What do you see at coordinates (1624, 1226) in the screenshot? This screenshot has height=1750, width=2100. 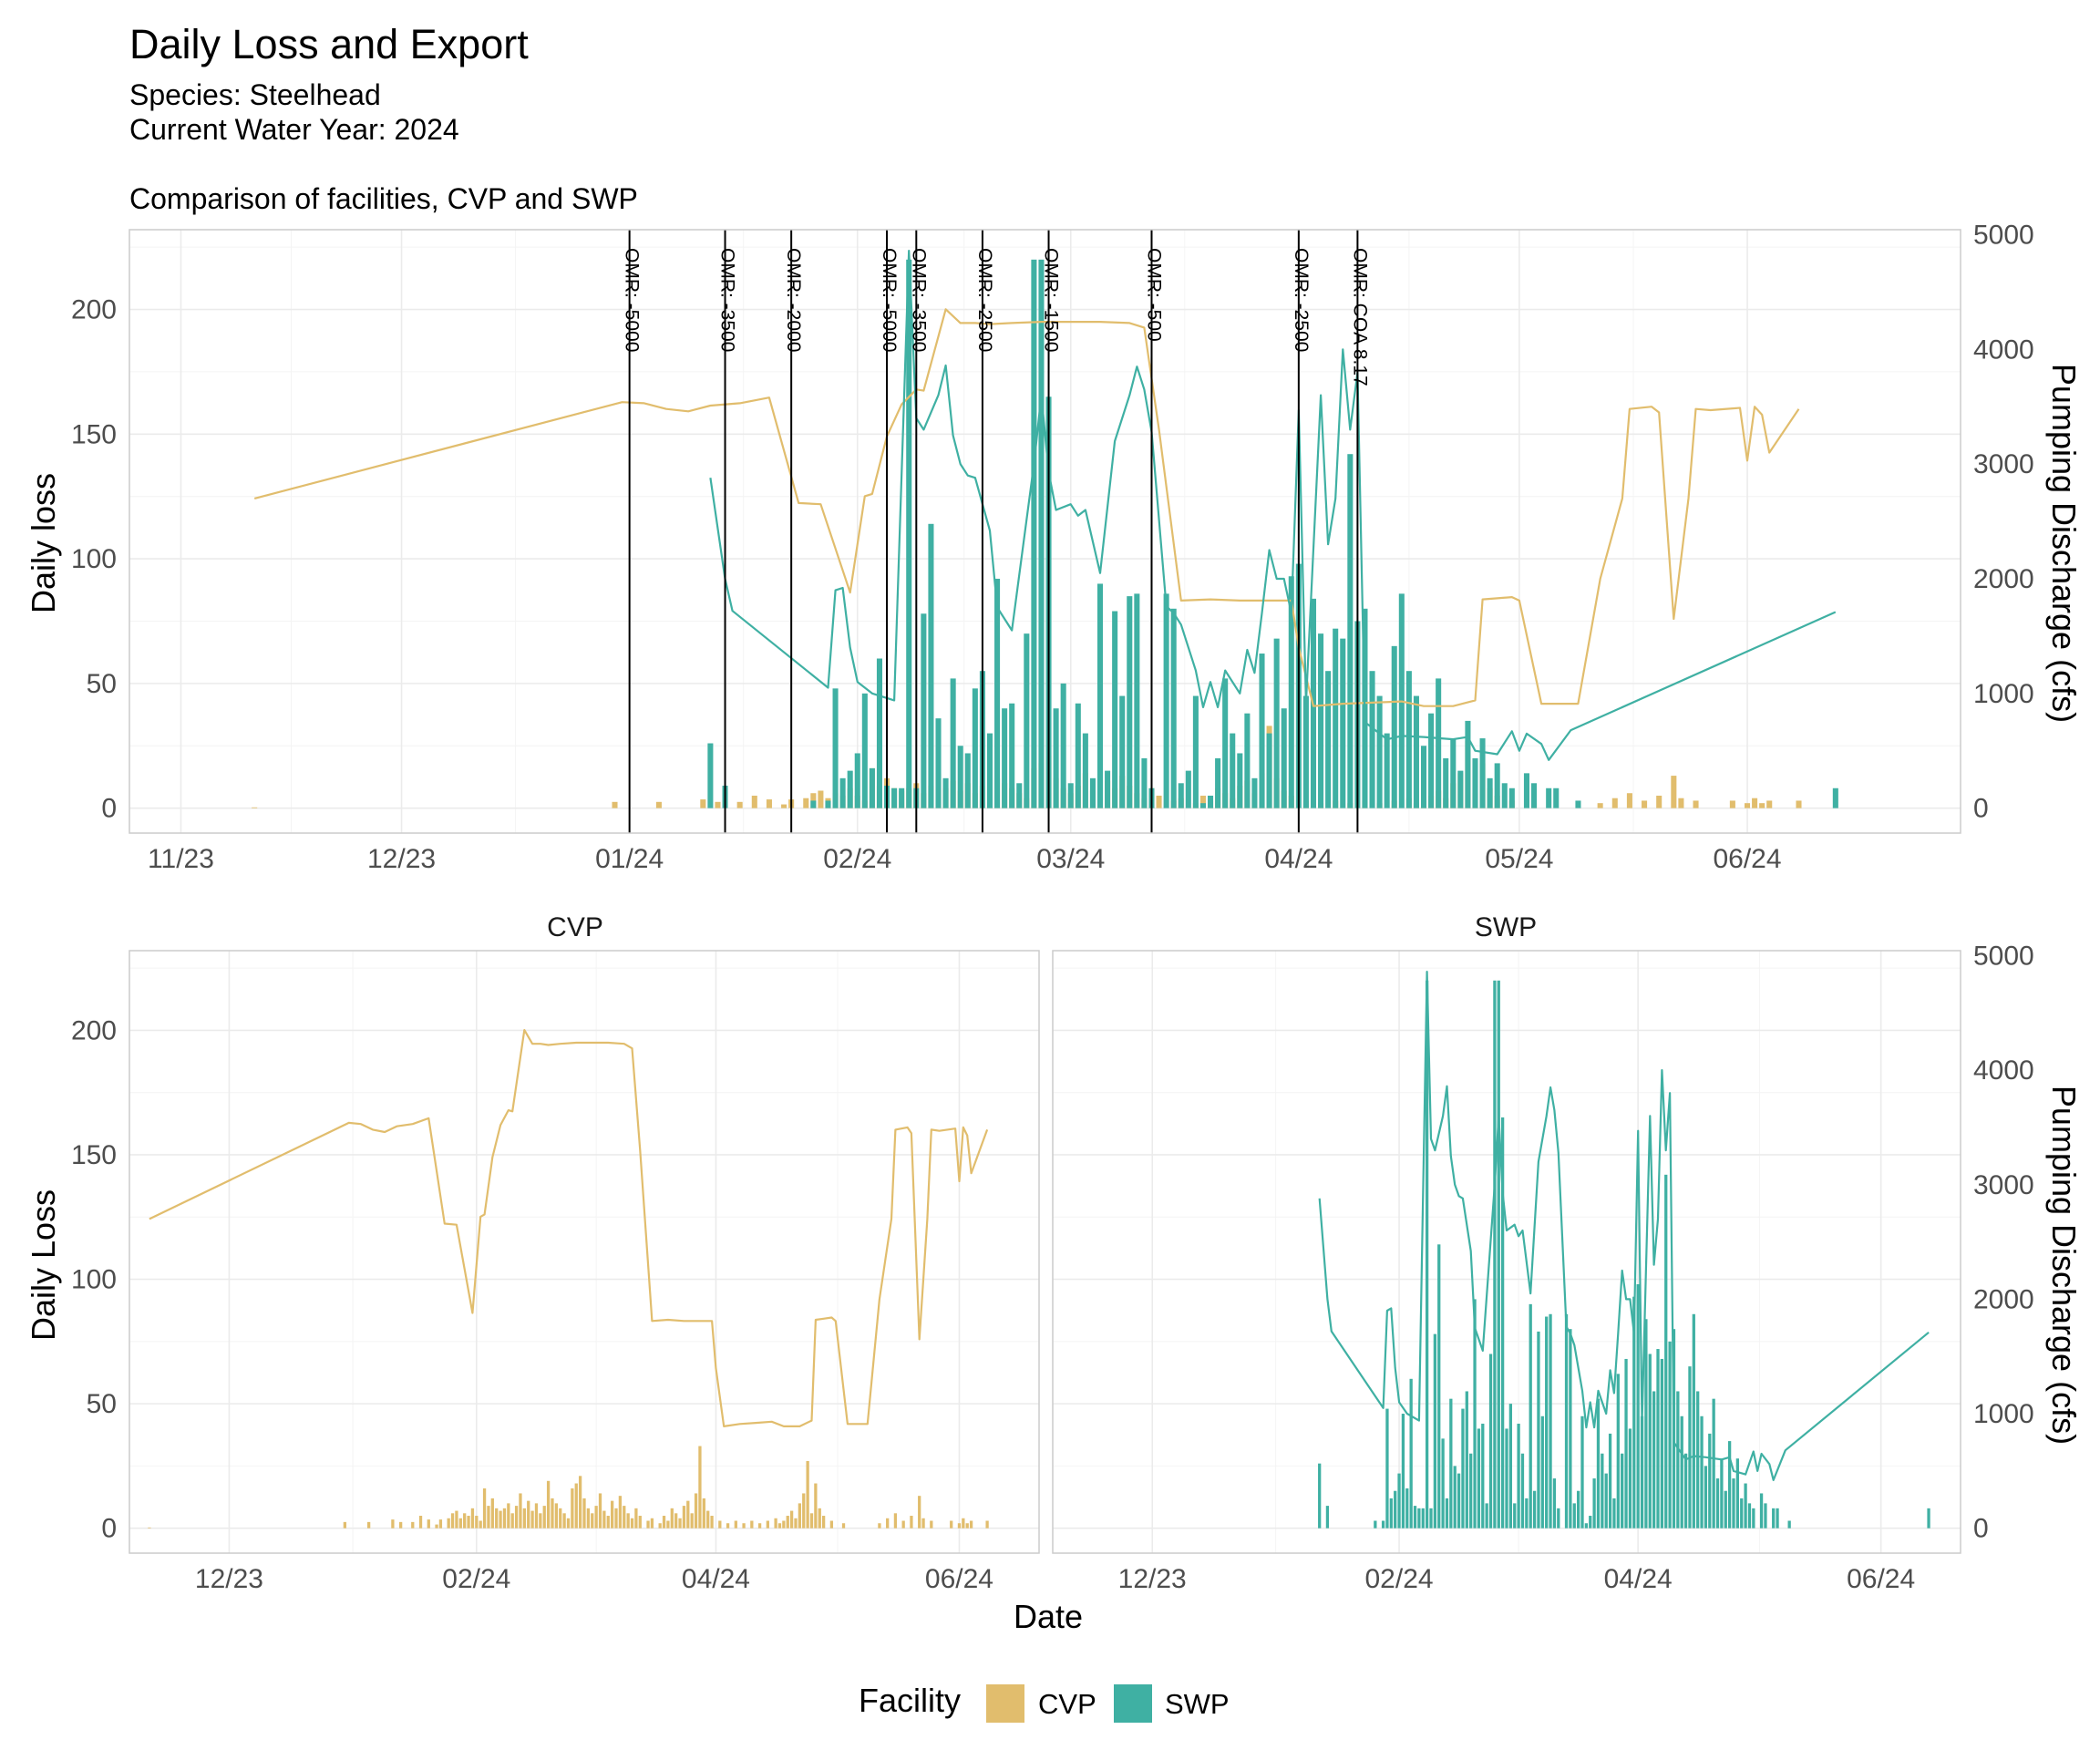 I see `swp-export-line` at bounding box center [1624, 1226].